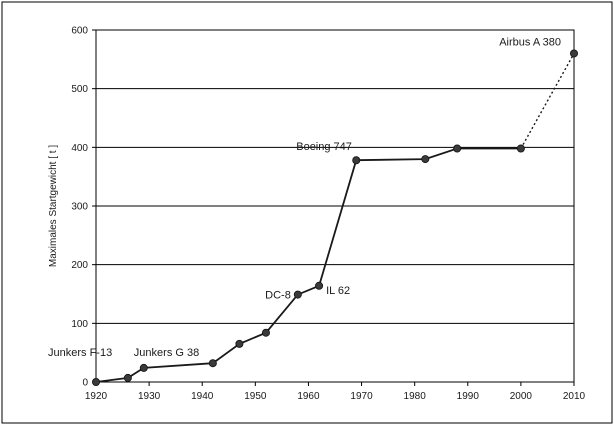 Image resolution: width=614 pixels, height=425 pixels. I want to click on y-tick-label: 200, so click(79, 265).